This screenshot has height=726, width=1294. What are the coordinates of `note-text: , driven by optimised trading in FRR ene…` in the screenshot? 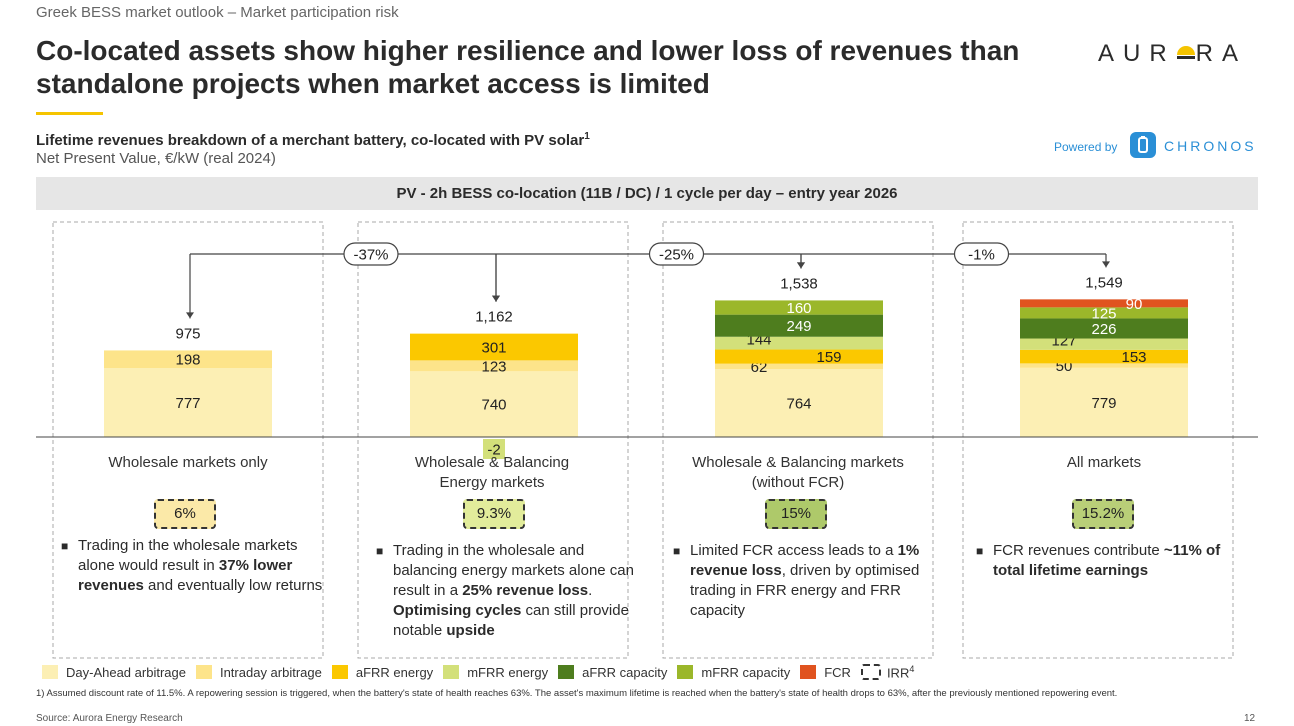 It's located at (805, 590).